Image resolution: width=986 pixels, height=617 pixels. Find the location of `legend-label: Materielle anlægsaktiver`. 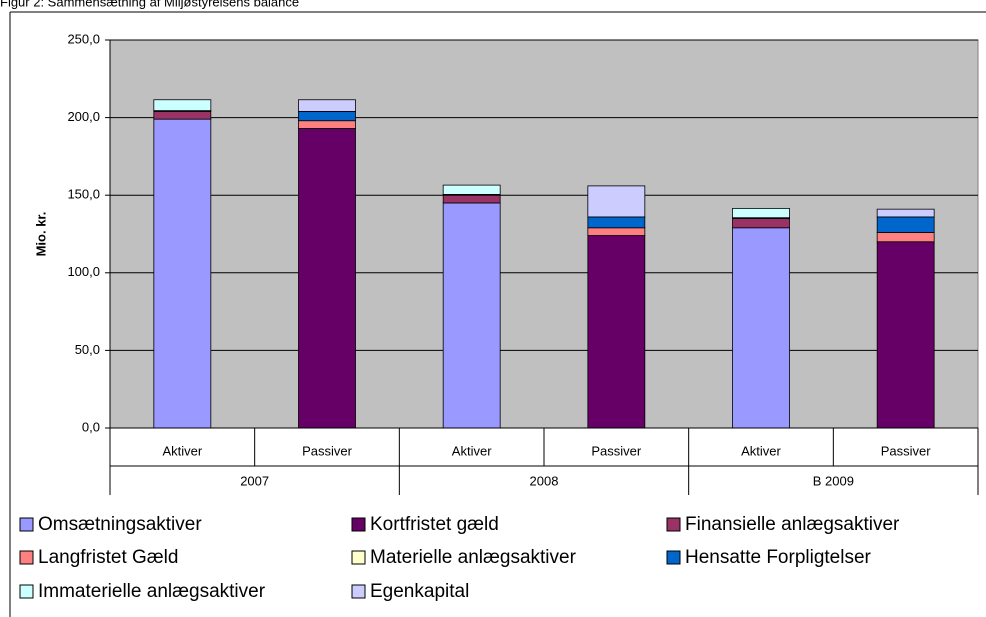

legend-label: Materielle anlægsaktiver is located at coordinates (473, 557).